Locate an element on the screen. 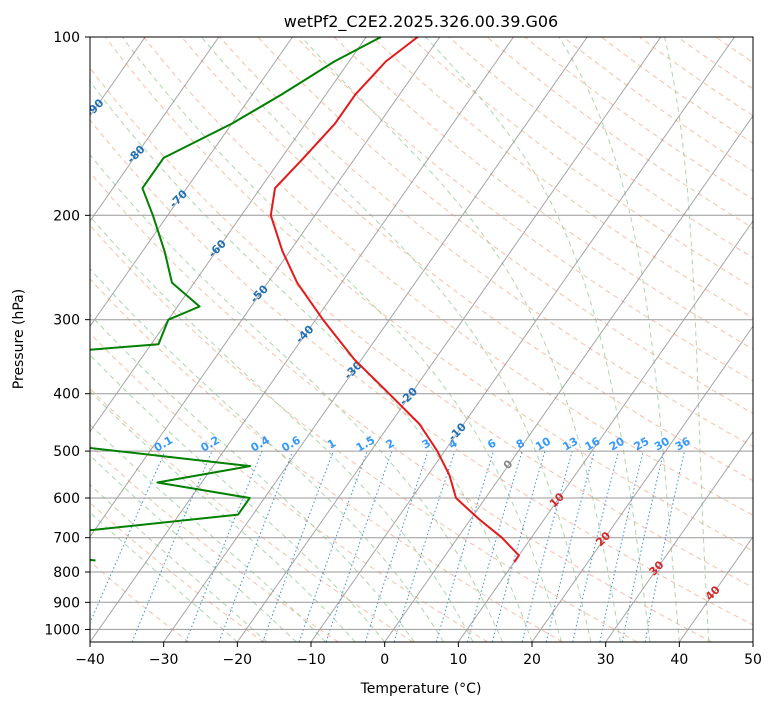 The image size is (775, 708). isotherm-label: -50 is located at coordinates (259, 293).